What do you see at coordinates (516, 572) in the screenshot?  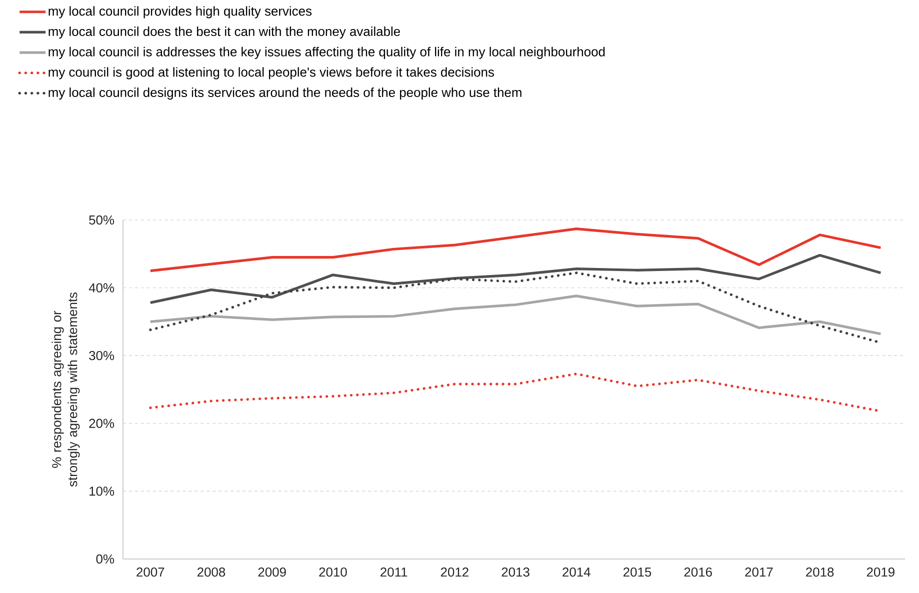 I see `x-tick-label: 2013` at bounding box center [516, 572].